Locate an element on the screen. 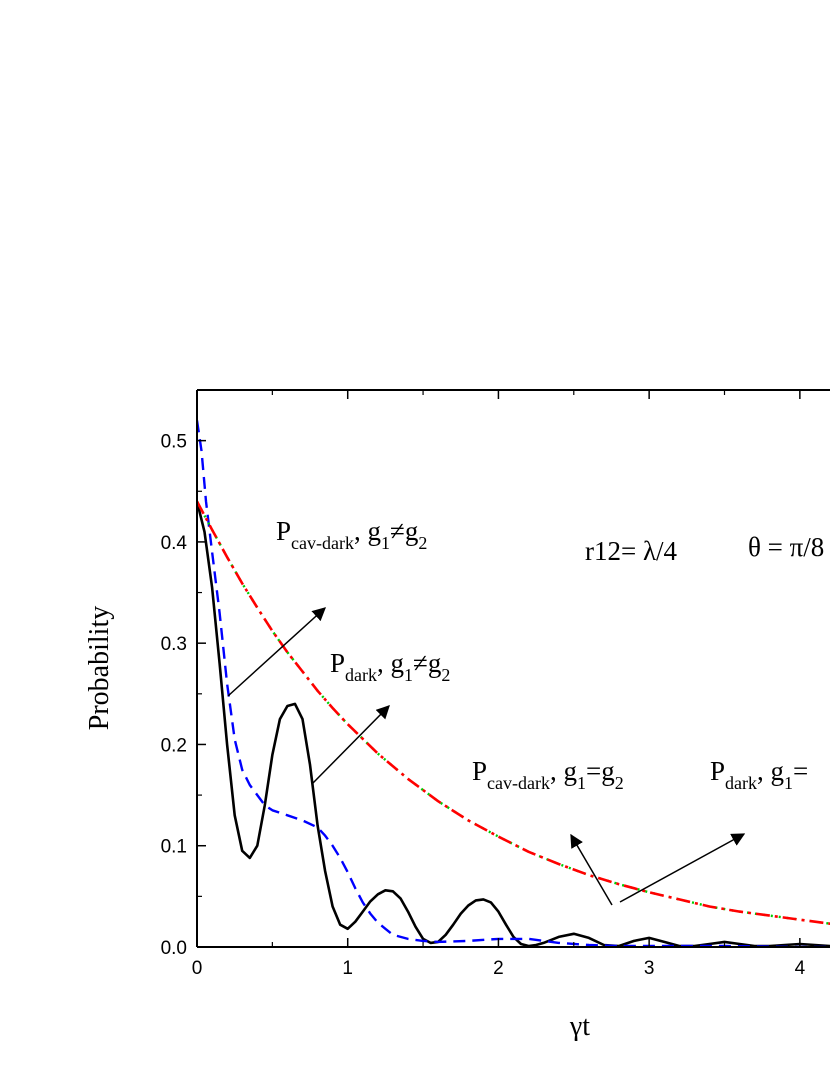 The image size is (830, 1075). x-tick-label: 0 is located at coordinates (197, 968).